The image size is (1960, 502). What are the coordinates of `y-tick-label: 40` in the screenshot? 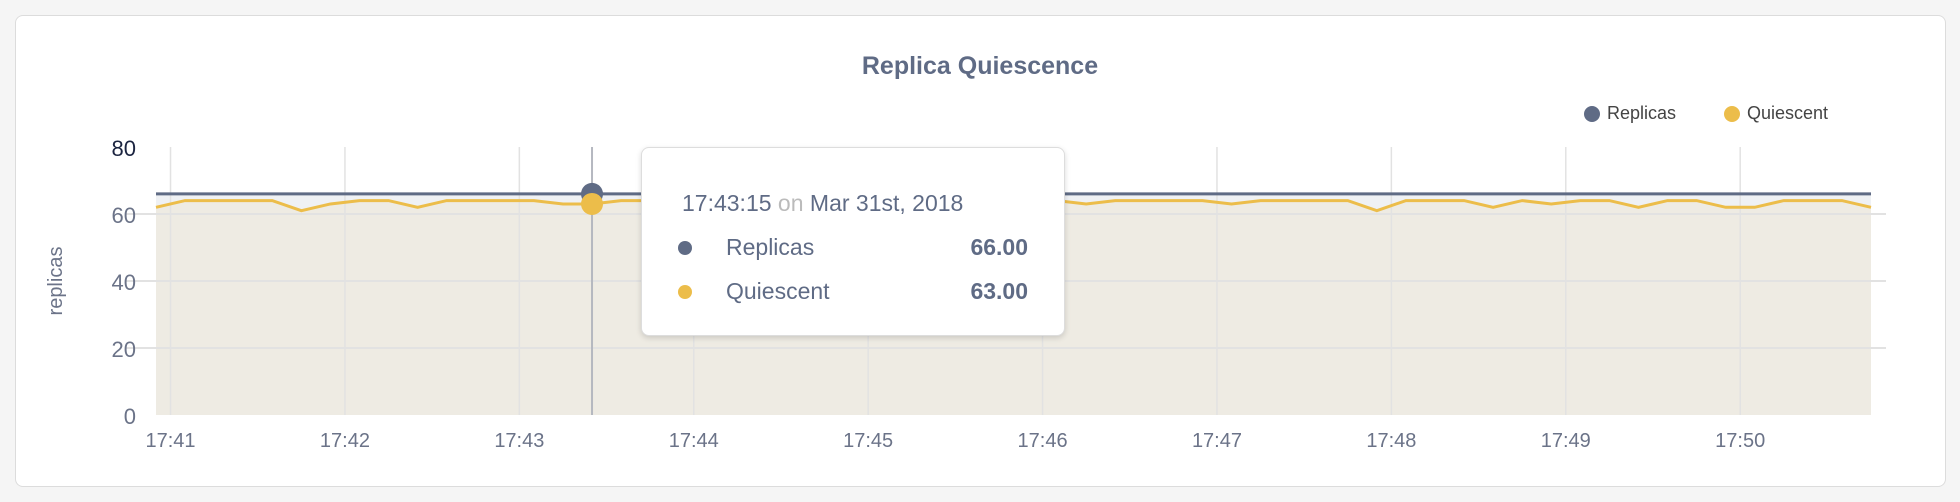 It's located at (124, 282).